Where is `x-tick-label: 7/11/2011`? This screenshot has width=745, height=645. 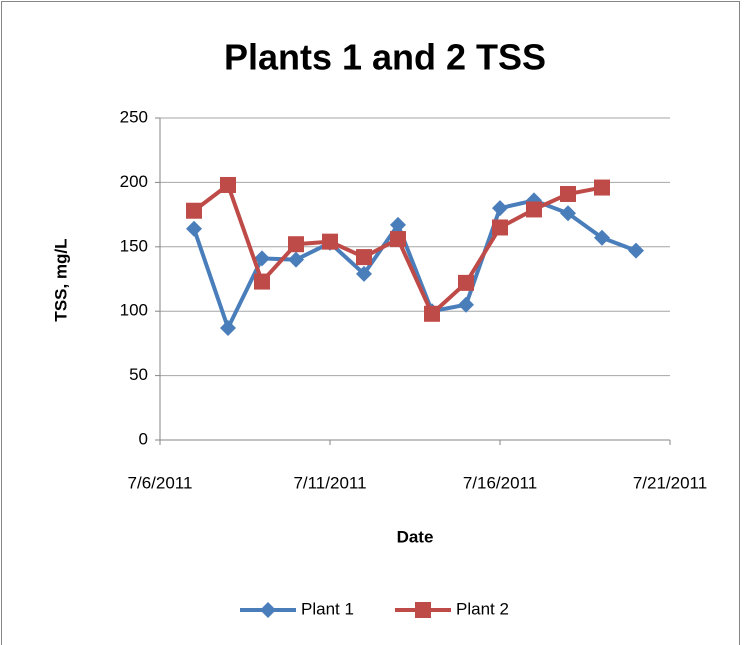
x-tick-label: 7/11/2011 is located at coordinates (329, 482).